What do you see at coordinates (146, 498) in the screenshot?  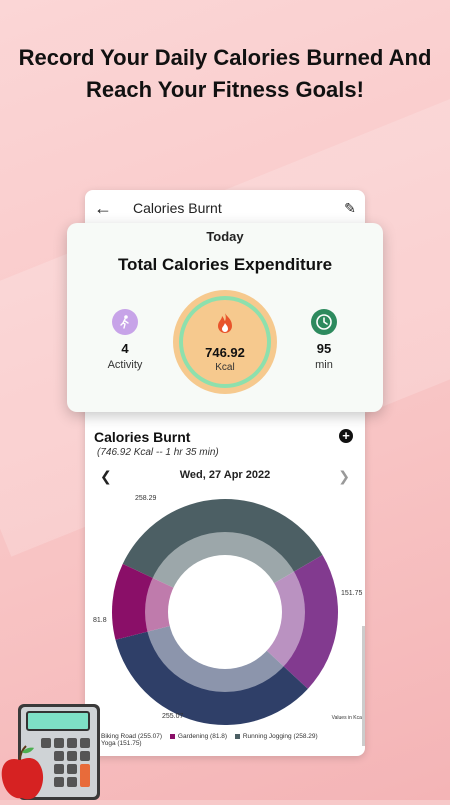 I see `pie-label: 258.29` at bounding box center [146, 498].